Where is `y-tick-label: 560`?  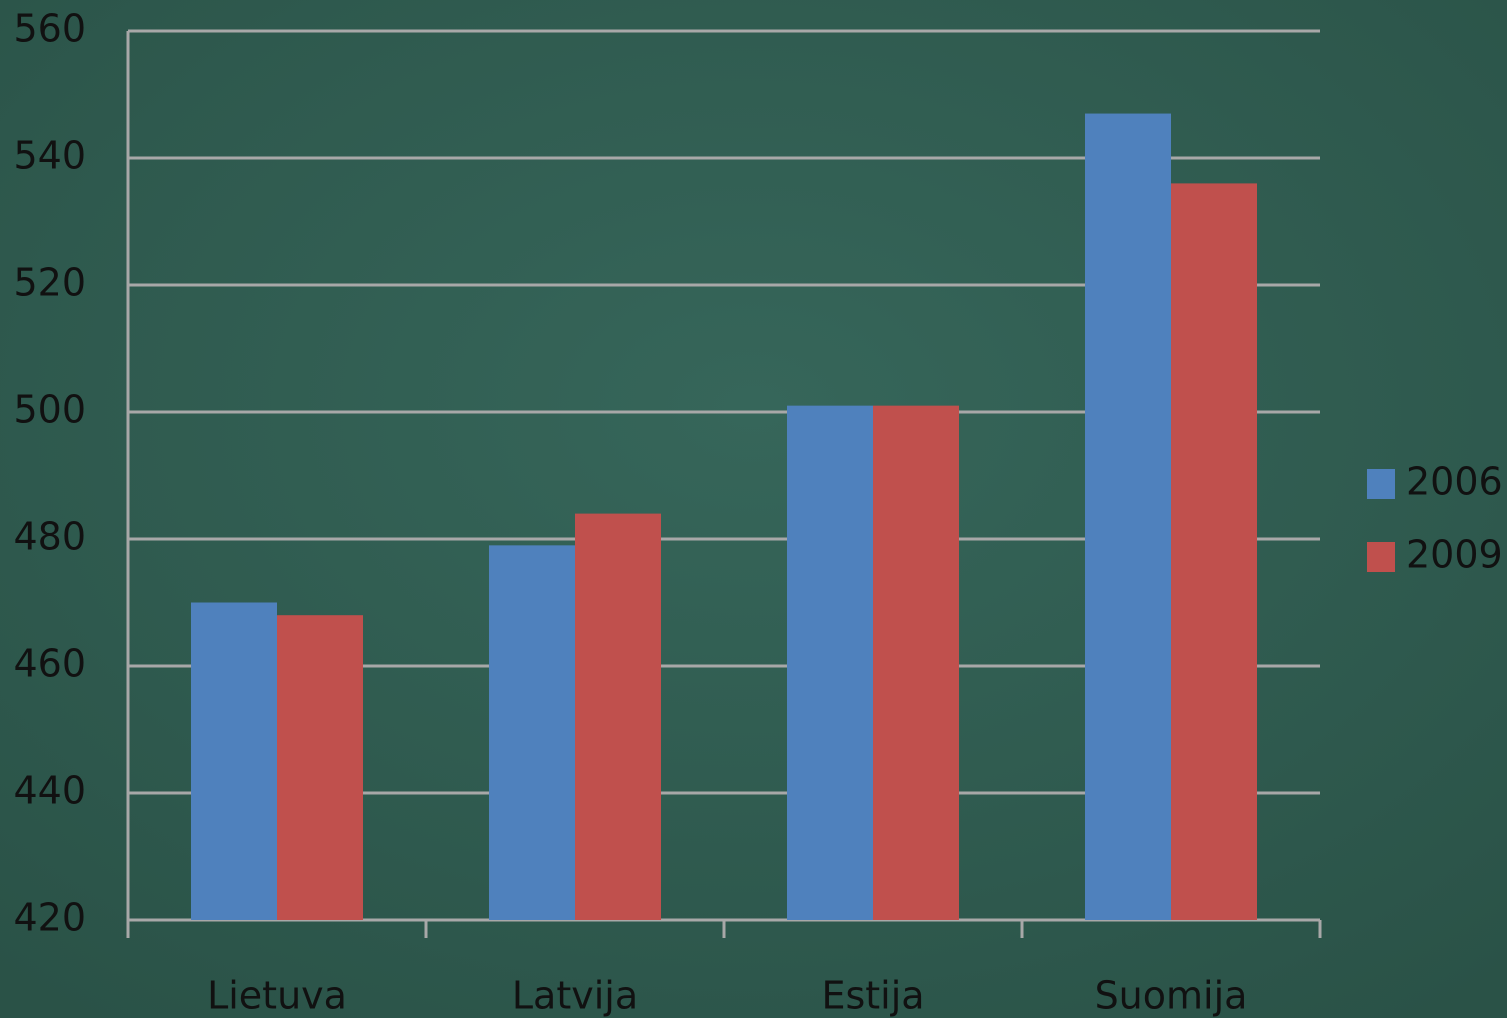 y-tick-label: 560 is located at coordinates (49, 29).